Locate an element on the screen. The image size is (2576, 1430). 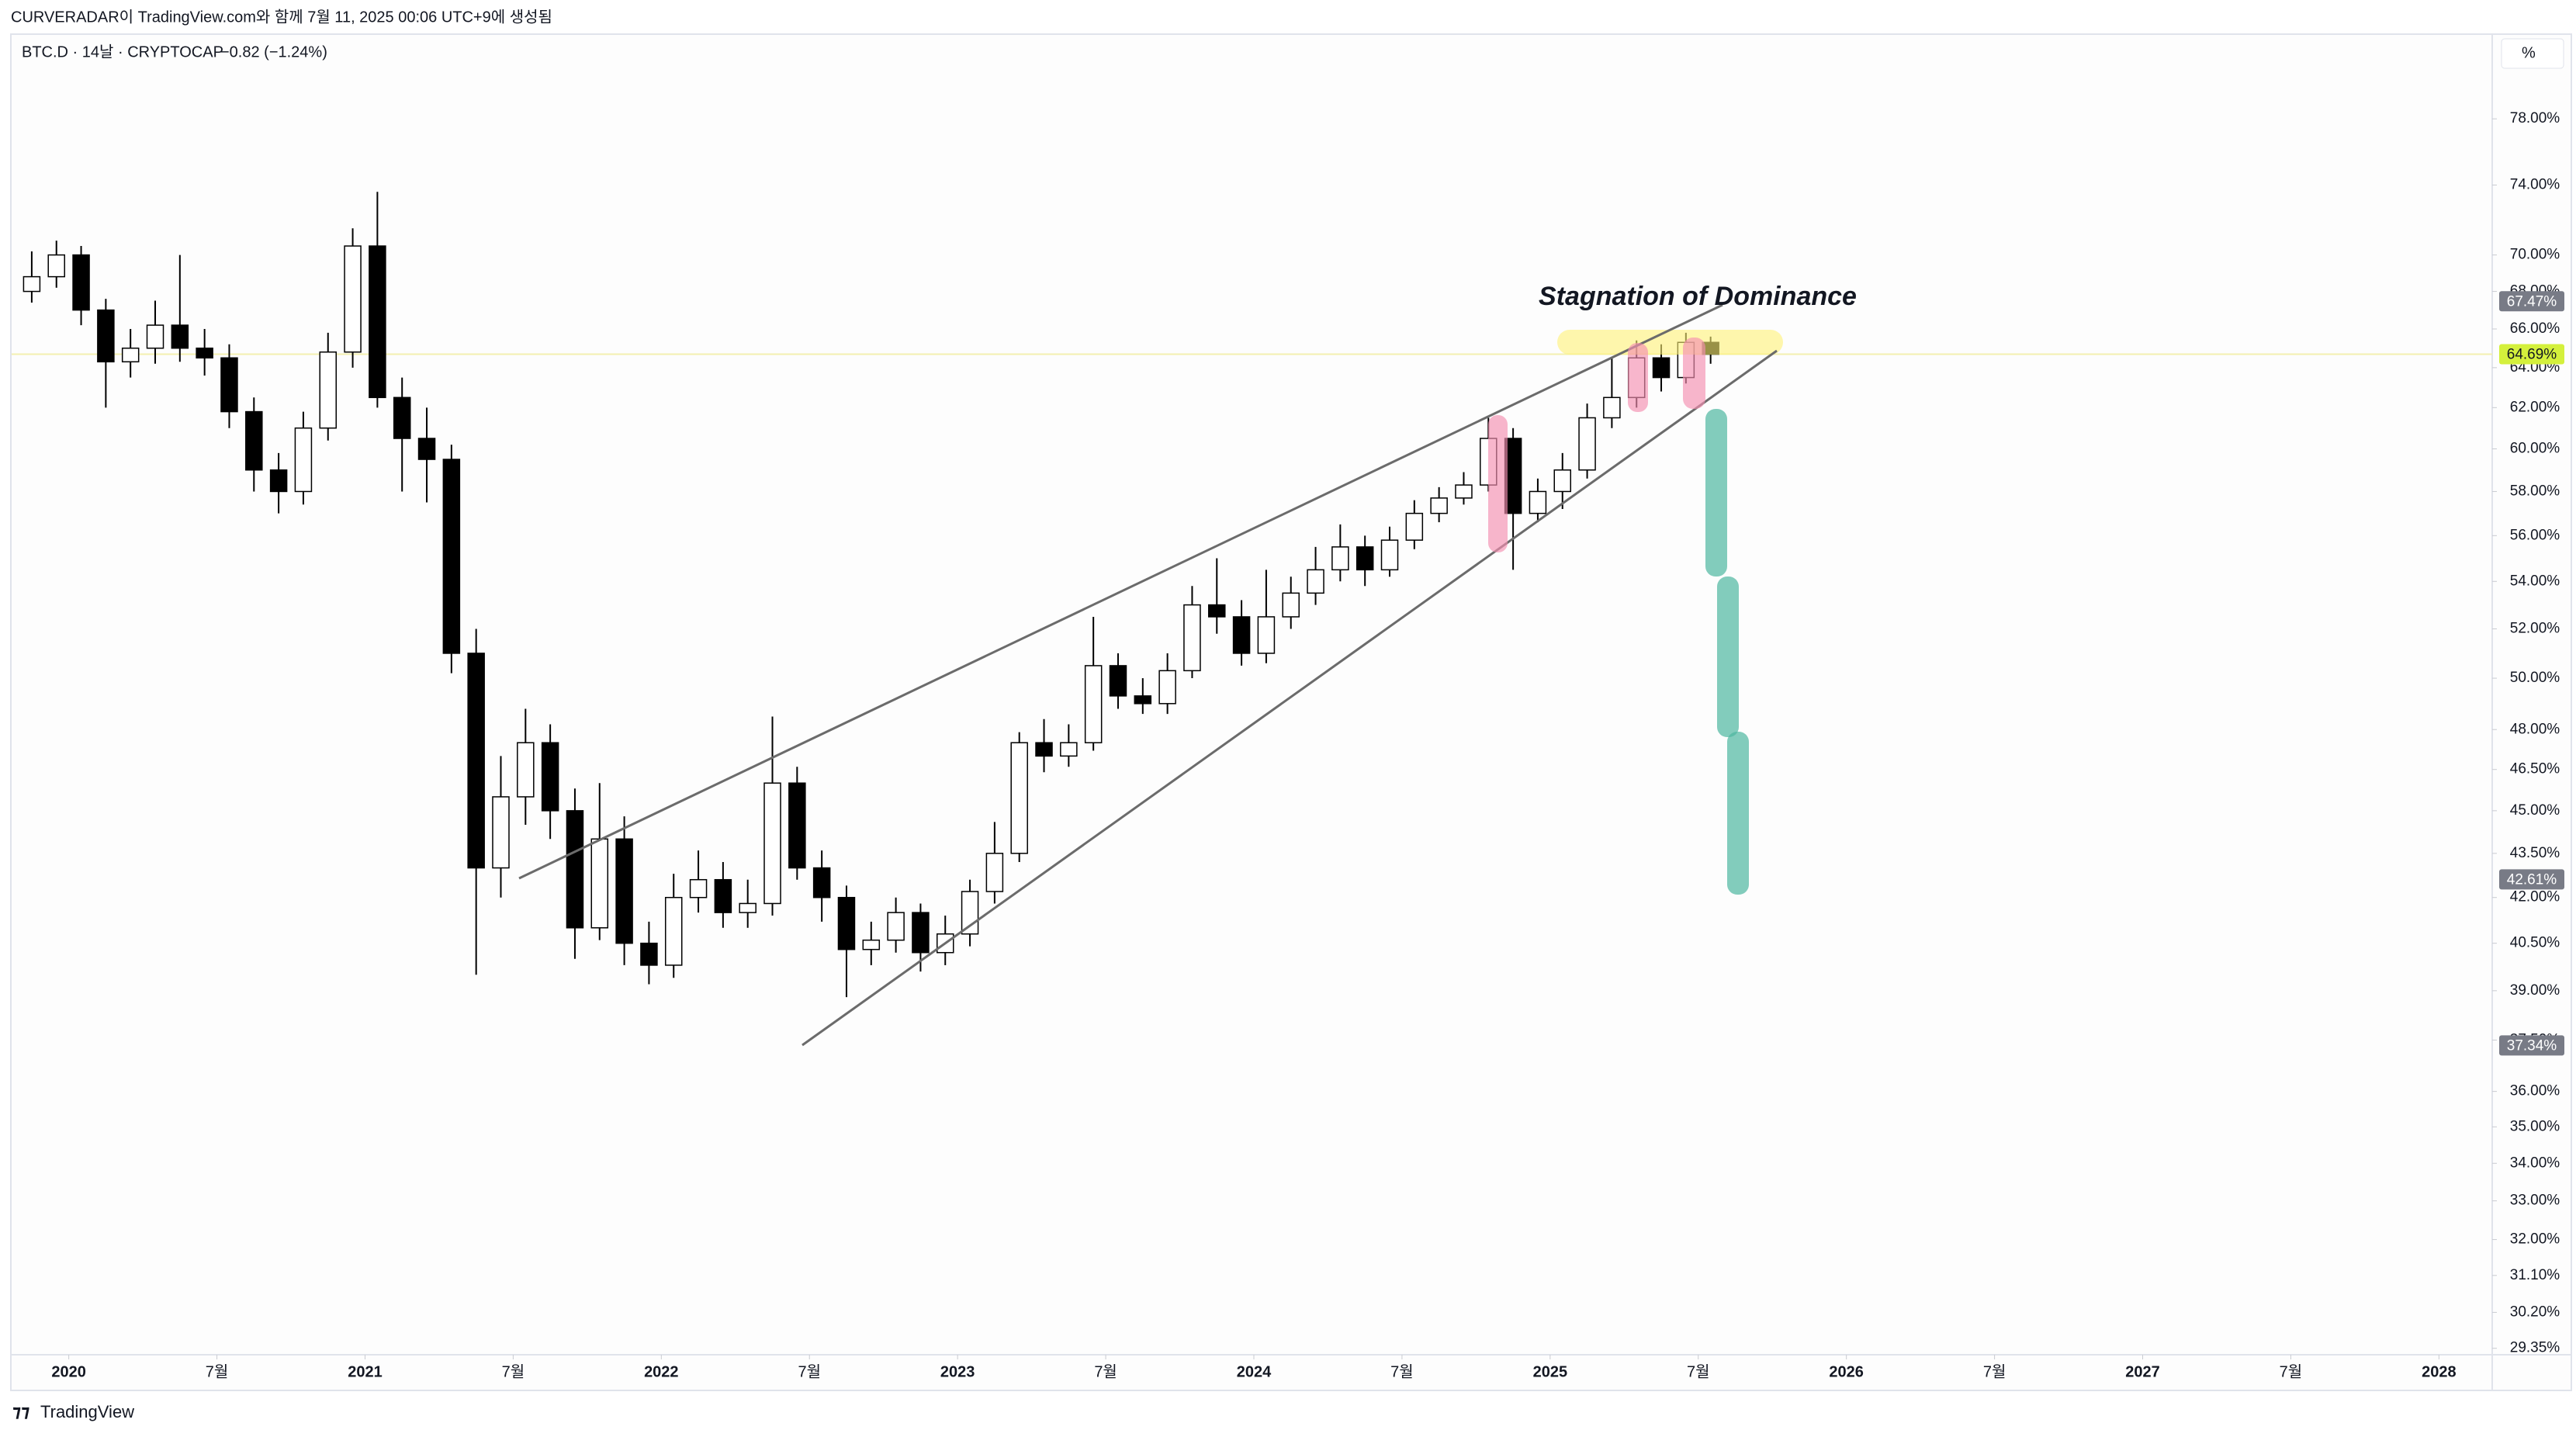
scale-button is located at coordinates (2532, 54).